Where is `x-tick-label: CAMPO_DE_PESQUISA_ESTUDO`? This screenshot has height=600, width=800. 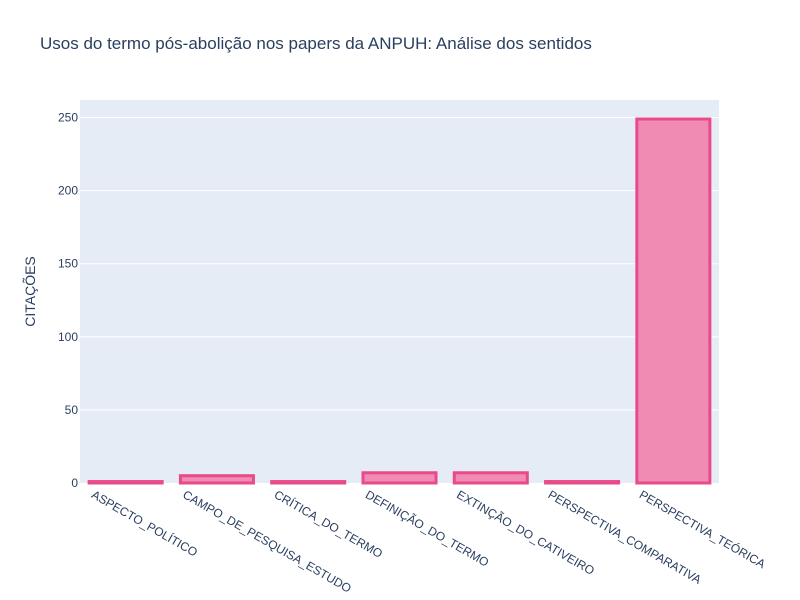 x-tick-label: CAMPO_DE_PESQUISA_ESTUDO is located at coordinates (266, 541).